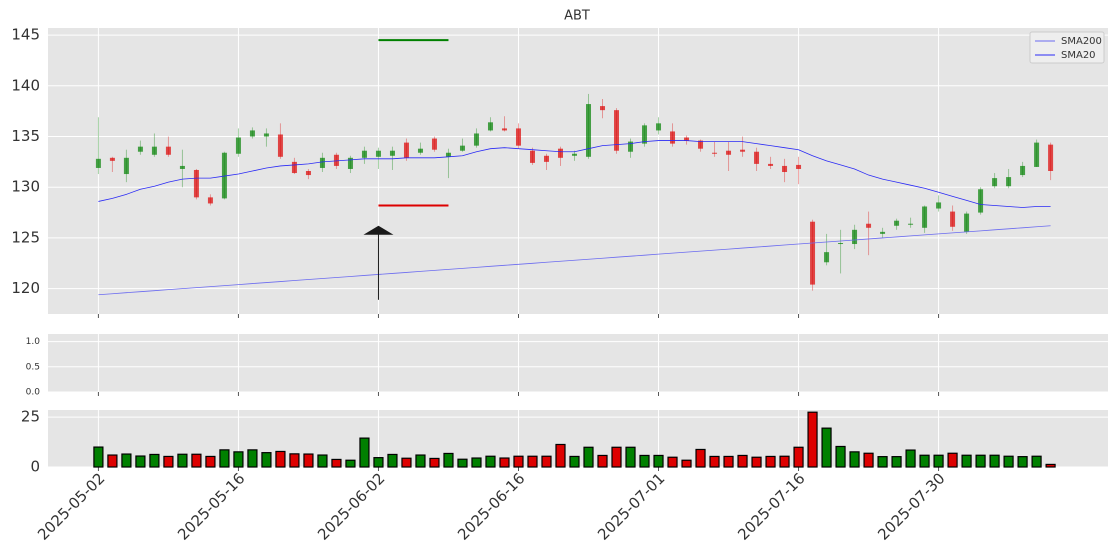 The width and height of the screenshot is (1120, 560). What do you see at coordinates (1081, 41) in the screenshot?
I see `legend-label: SMA200` at bounding box center [1081, 41].